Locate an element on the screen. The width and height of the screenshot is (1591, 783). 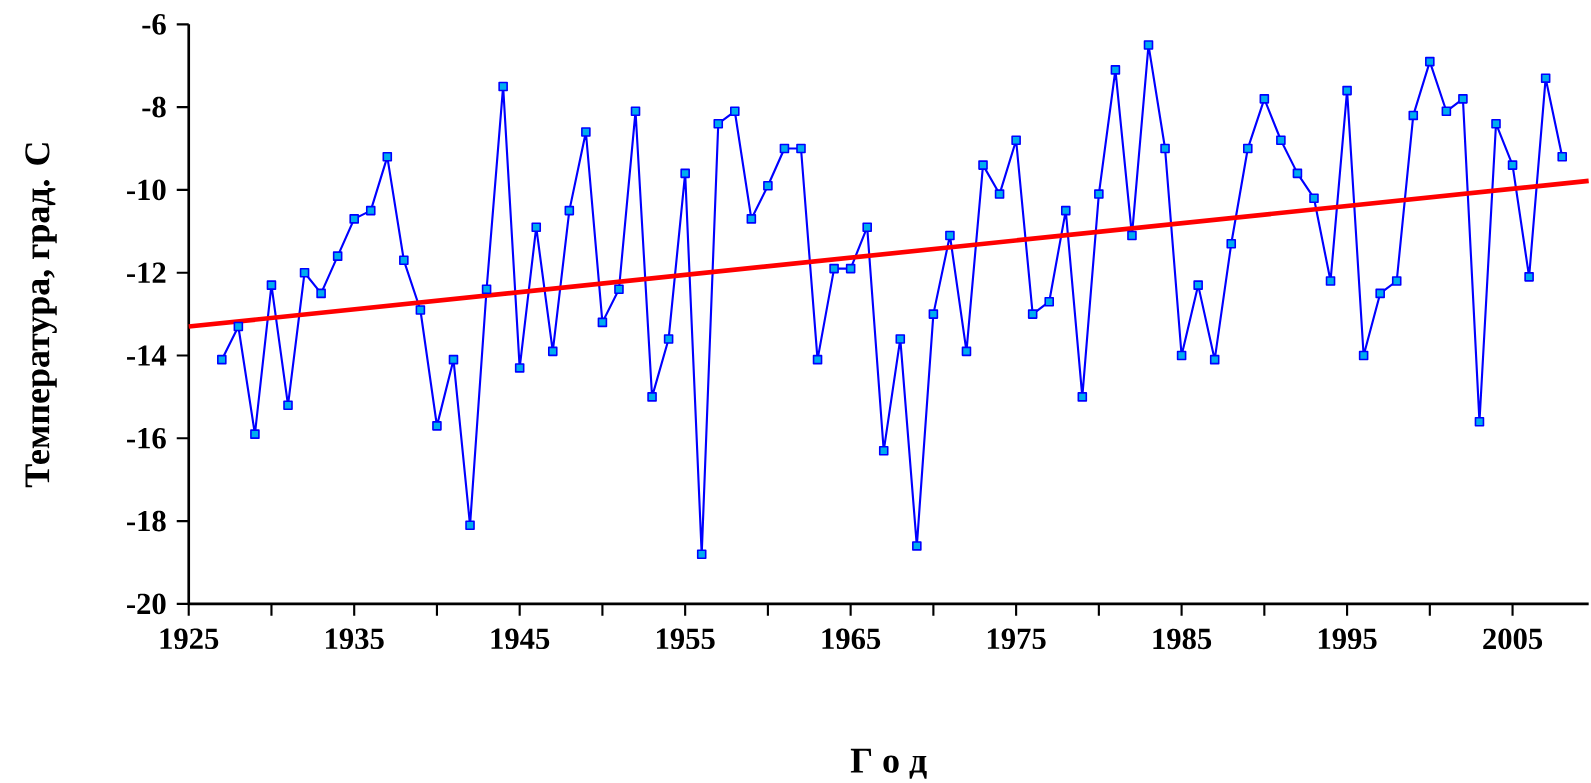
x-axis-title: Г о д is located at coordinates (888, 763).